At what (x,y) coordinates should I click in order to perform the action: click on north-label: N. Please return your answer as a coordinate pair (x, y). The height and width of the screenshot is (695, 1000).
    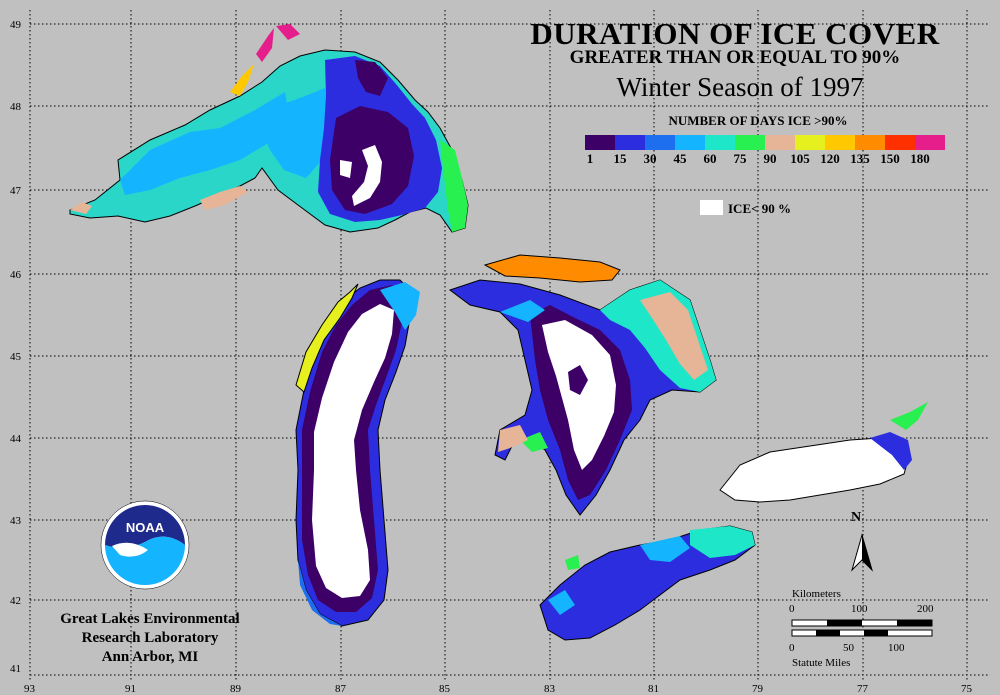
    Looking at the image, I should click on (856, 517).